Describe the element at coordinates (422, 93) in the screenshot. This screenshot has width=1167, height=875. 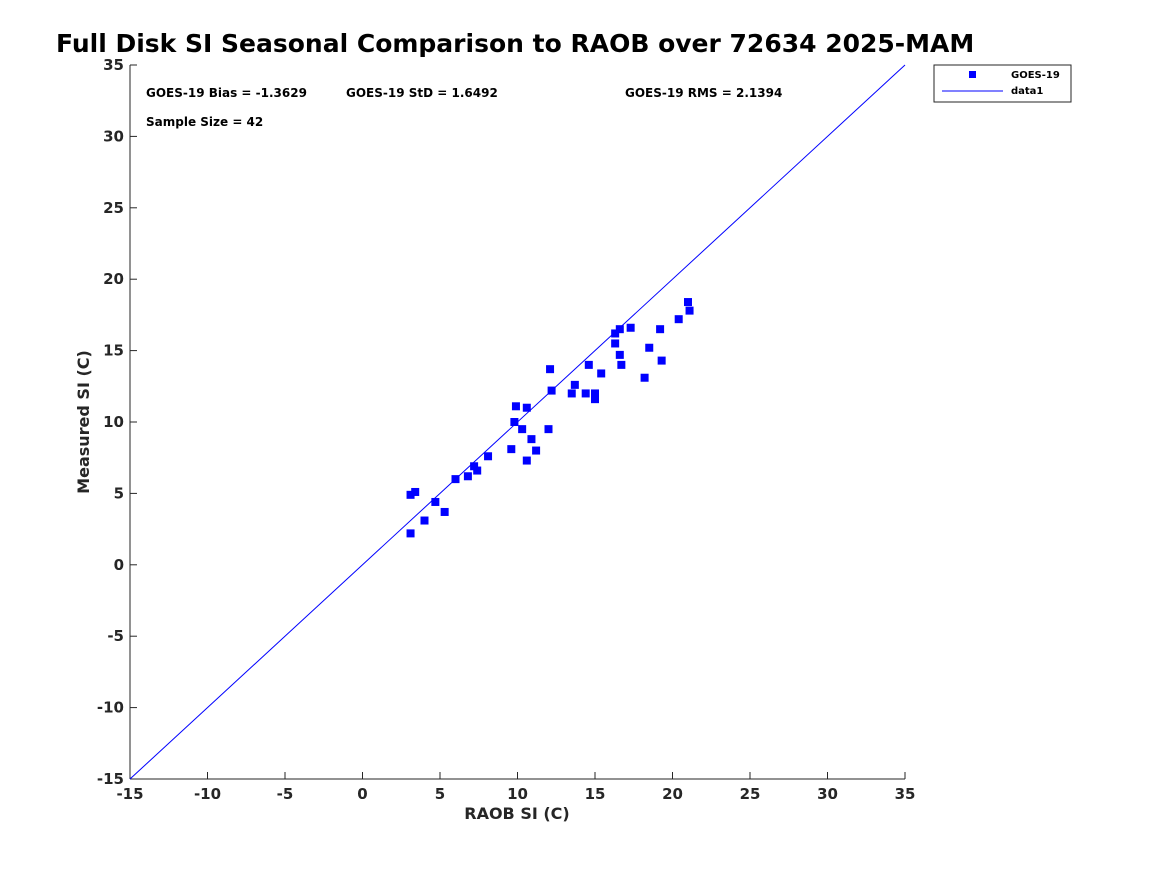
I see `std-annotation: GOES-19 StD = 1.6492` at that location.